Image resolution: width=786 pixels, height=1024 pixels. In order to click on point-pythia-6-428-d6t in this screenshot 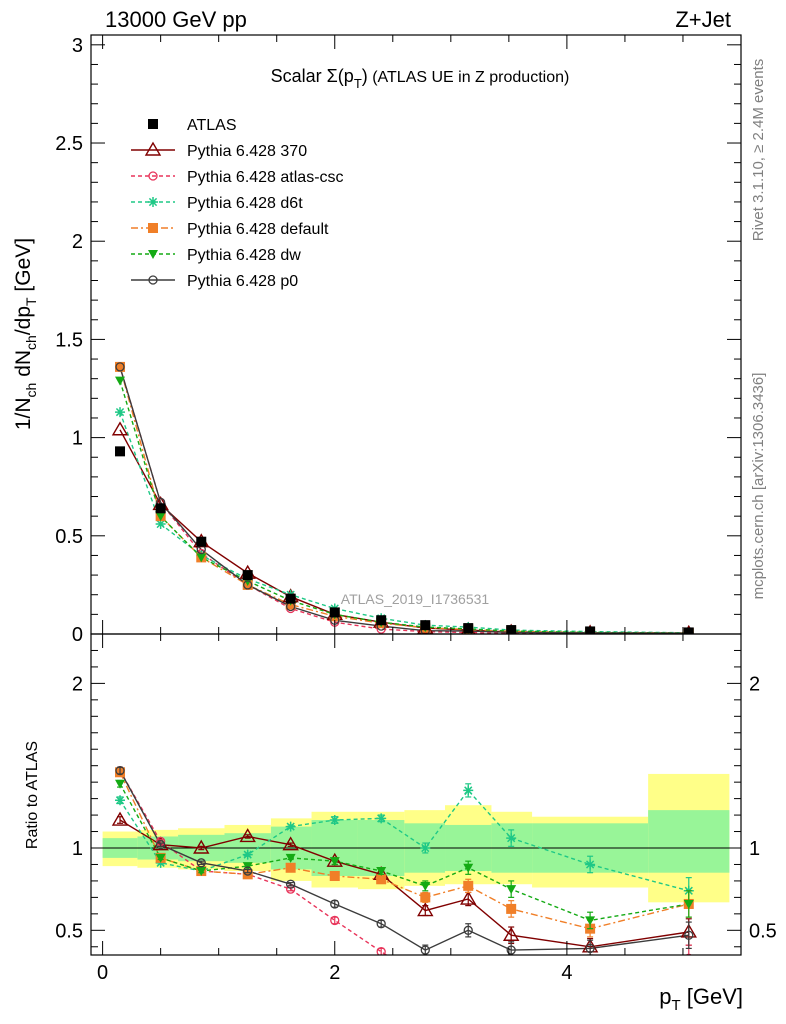, I will do `click(160, 524)`.